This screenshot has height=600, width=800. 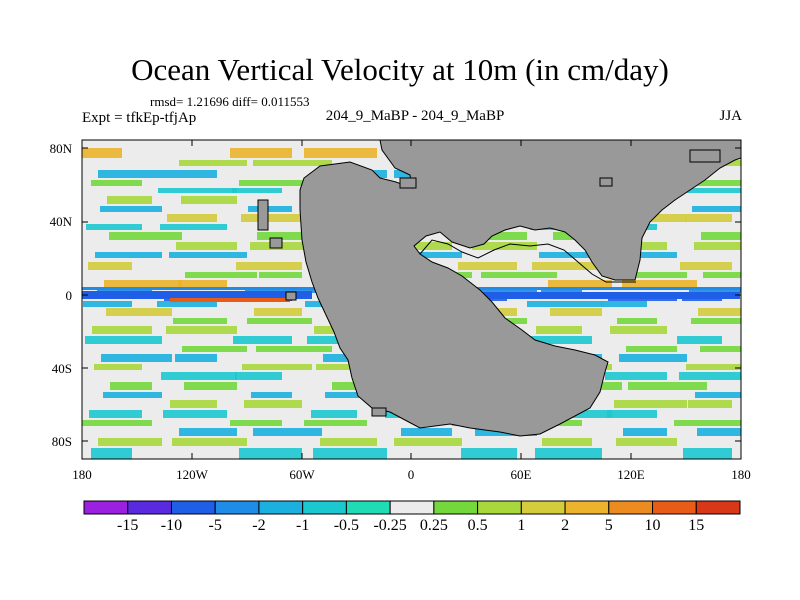 I want to click on stats-line: rmsd= 1.21696 diff= 0.011553, so click(x=230, y=101).